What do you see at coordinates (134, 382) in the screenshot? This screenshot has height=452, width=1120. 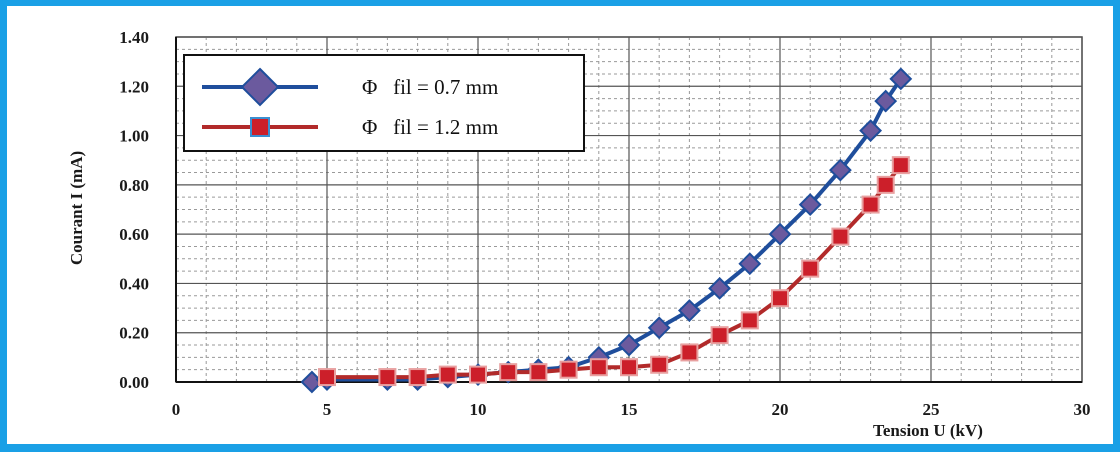 I see `y-tick-label: 0.00` at bounding box center [134, 382].